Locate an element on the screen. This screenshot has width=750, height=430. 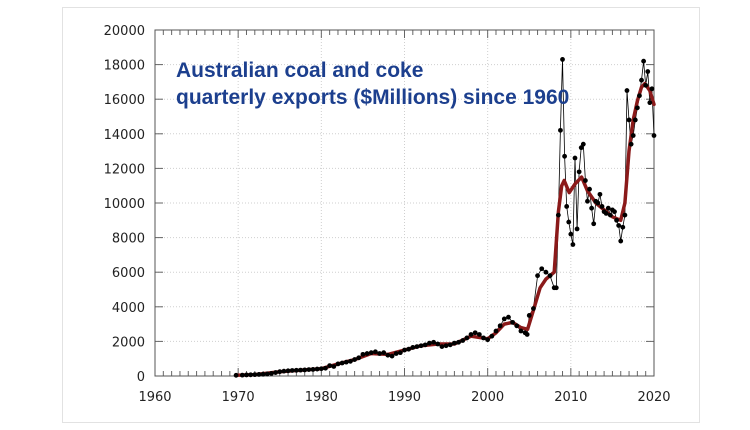
x-tick-label: 1980 is located at coordinates (321, 397).